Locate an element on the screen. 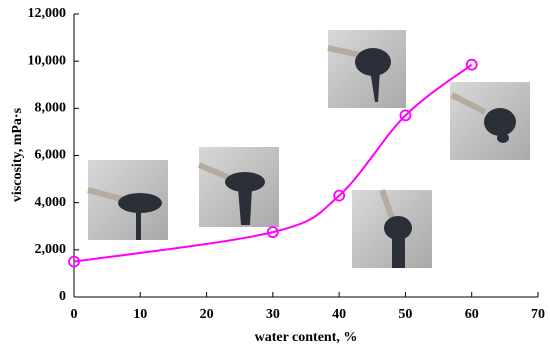  y-tick-label: 0 is located at coordinates (62, 296).